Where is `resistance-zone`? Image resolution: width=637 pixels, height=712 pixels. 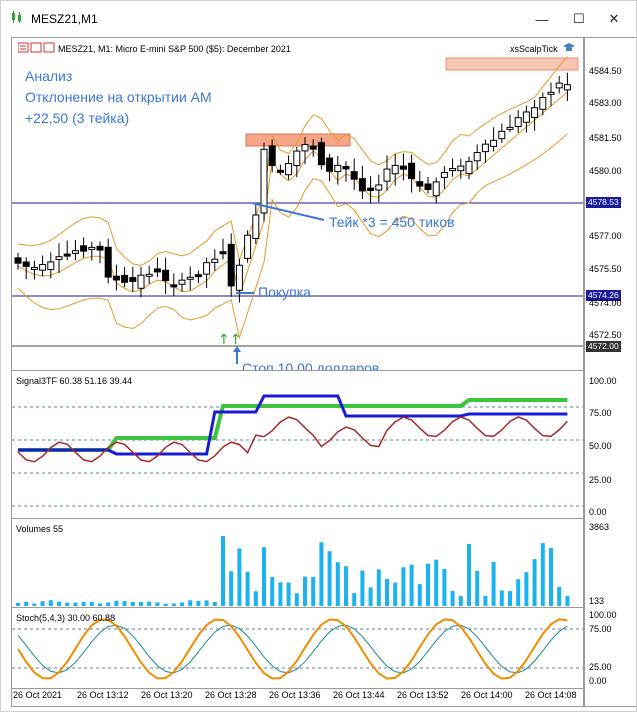
resistance-zone is located at coordinates (512, 64).